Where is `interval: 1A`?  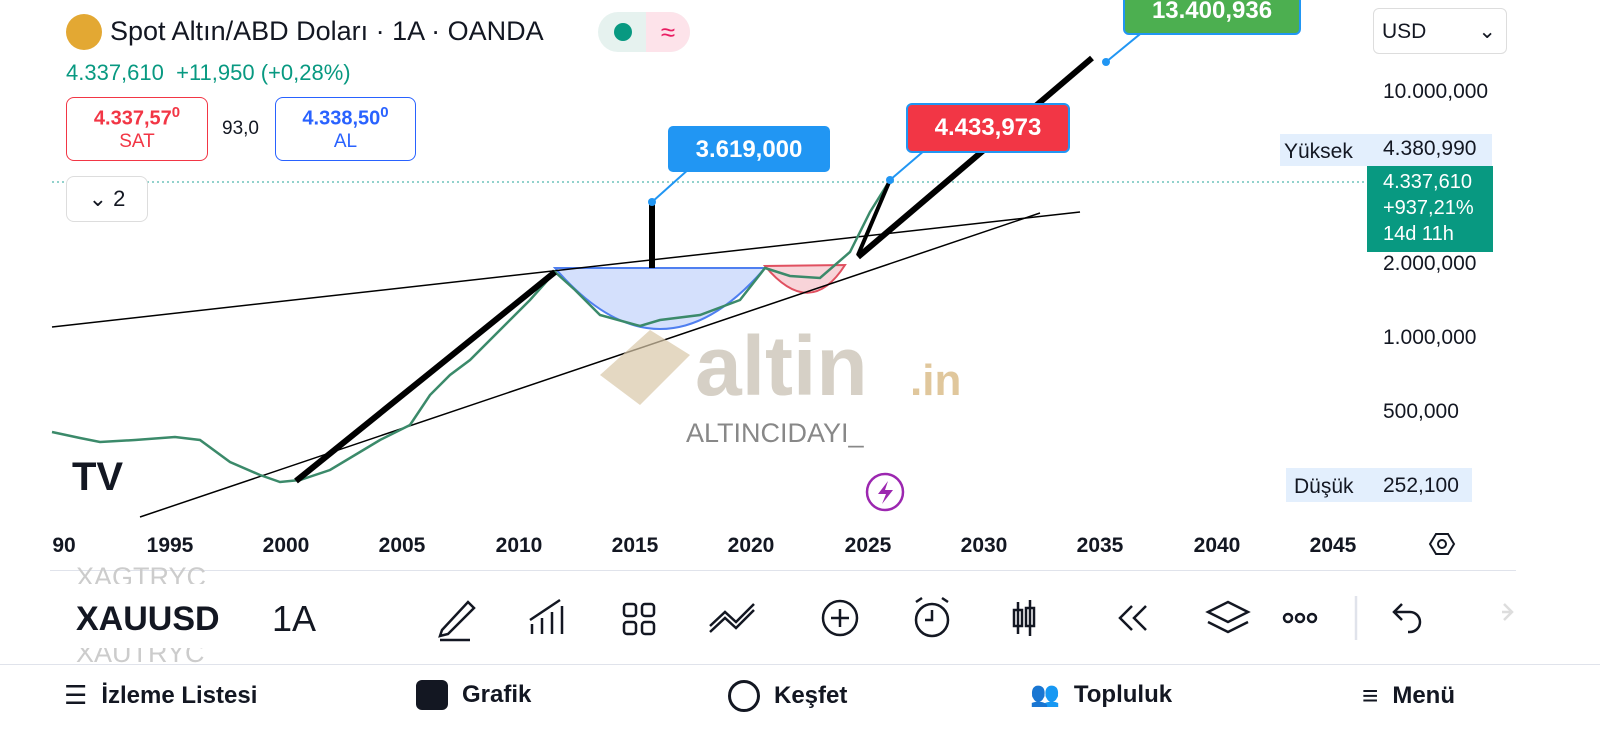
interval: 1A is located at coordinates (294, 618).